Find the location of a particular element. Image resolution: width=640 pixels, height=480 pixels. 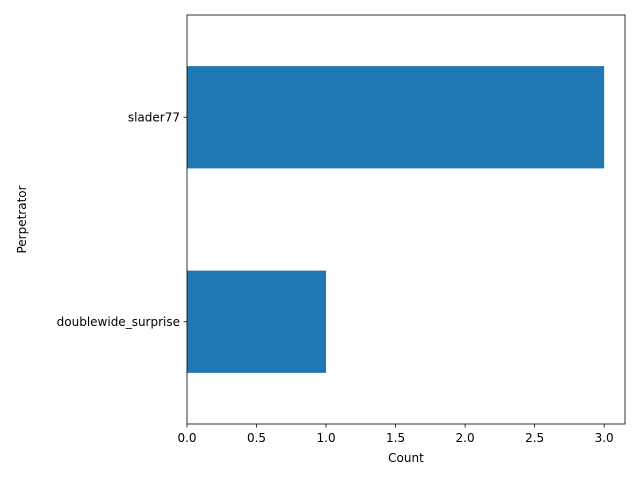

x-tick-label: 1.0 is located at coordinates (326, 438).